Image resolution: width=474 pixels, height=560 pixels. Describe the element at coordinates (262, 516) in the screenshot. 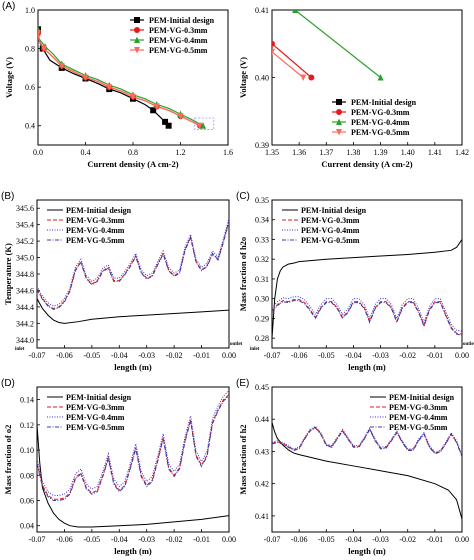

I see `y-tick-label: 0.41` at that location.